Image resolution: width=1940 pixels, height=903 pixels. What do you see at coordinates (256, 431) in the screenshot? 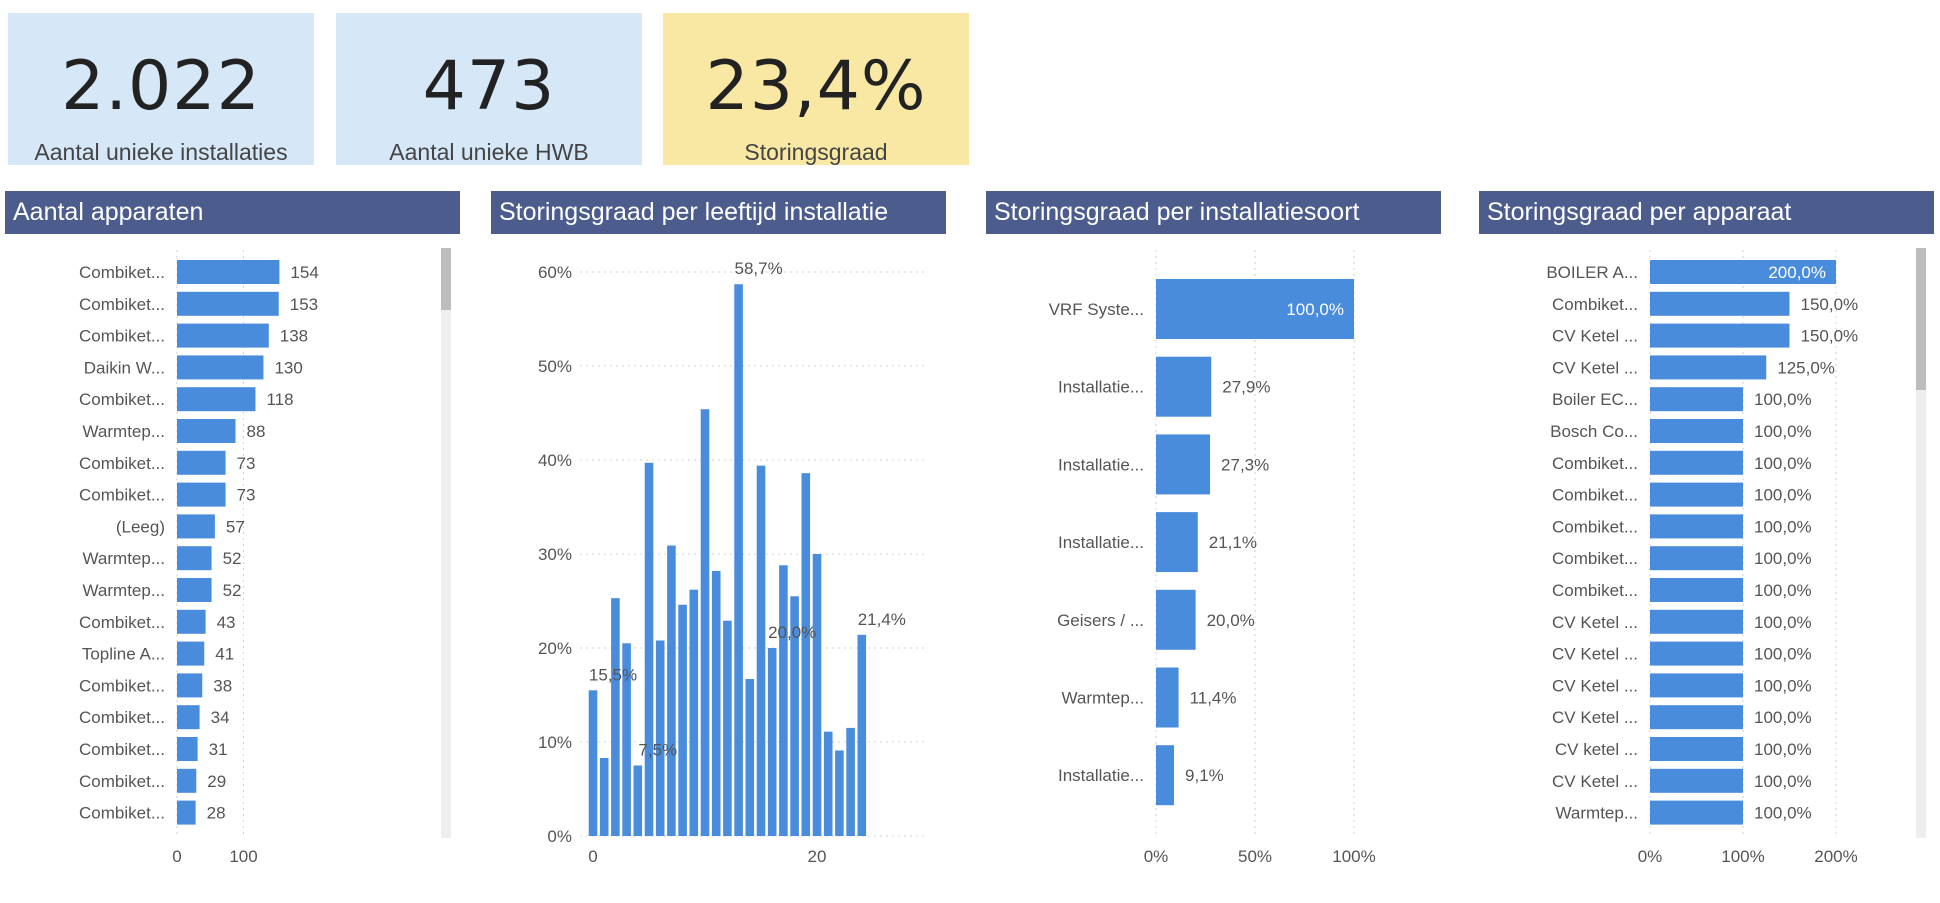
I see `data-label: 88` at bounding box center [256, 431].